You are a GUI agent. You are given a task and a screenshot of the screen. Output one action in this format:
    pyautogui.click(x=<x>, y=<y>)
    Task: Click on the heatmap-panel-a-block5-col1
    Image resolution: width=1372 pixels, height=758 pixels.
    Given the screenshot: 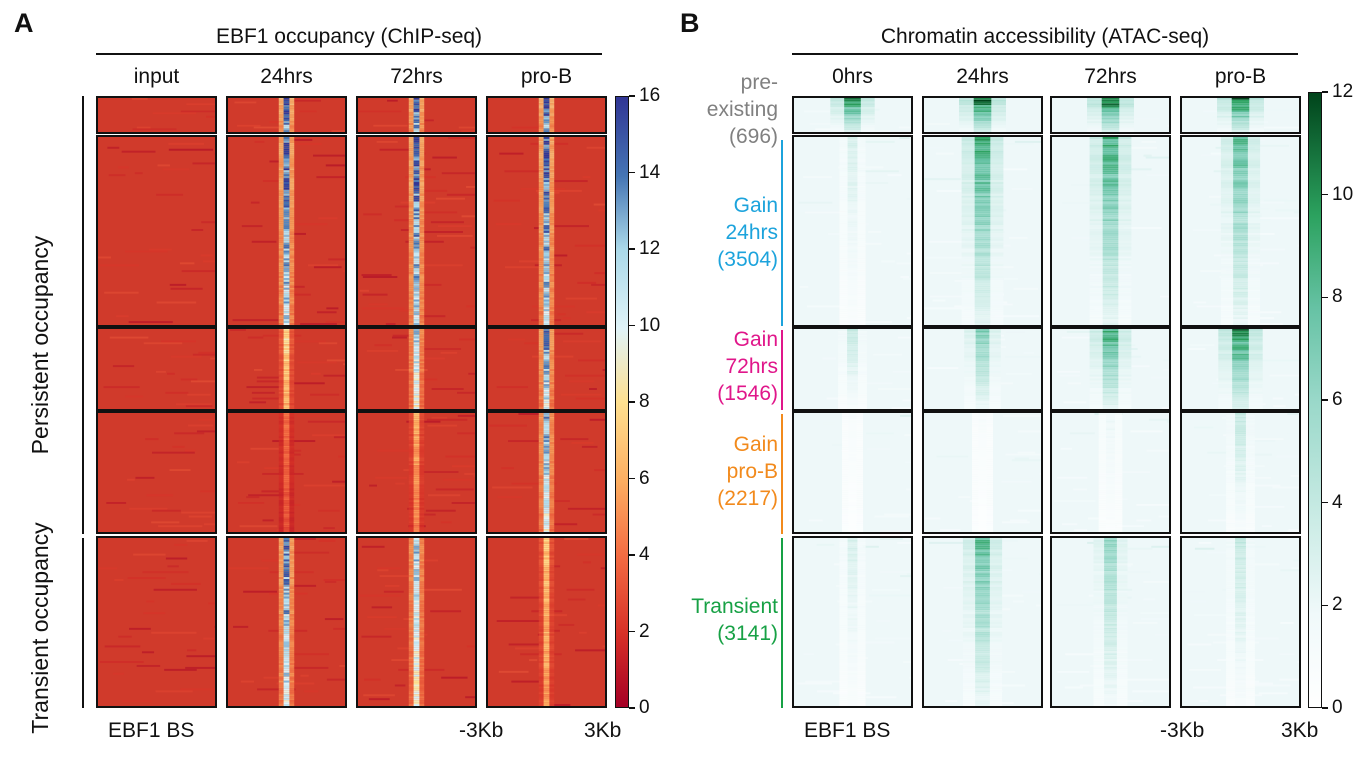 What is the action you would take?
    pyautogui.click(x=156, y=622)
    